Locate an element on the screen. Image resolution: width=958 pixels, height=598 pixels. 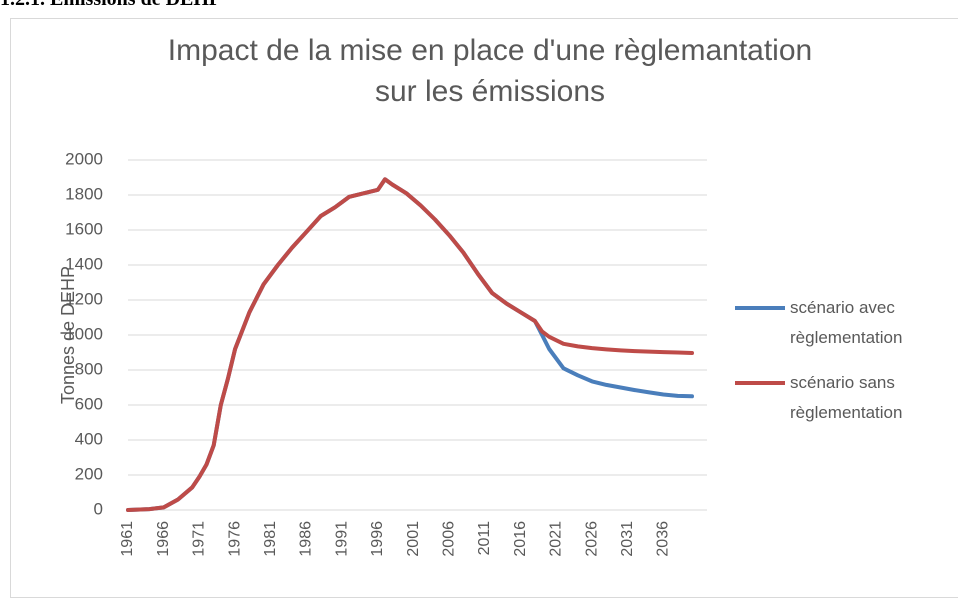
y-tick-label: 1400 is located at coordinates (84, 263).